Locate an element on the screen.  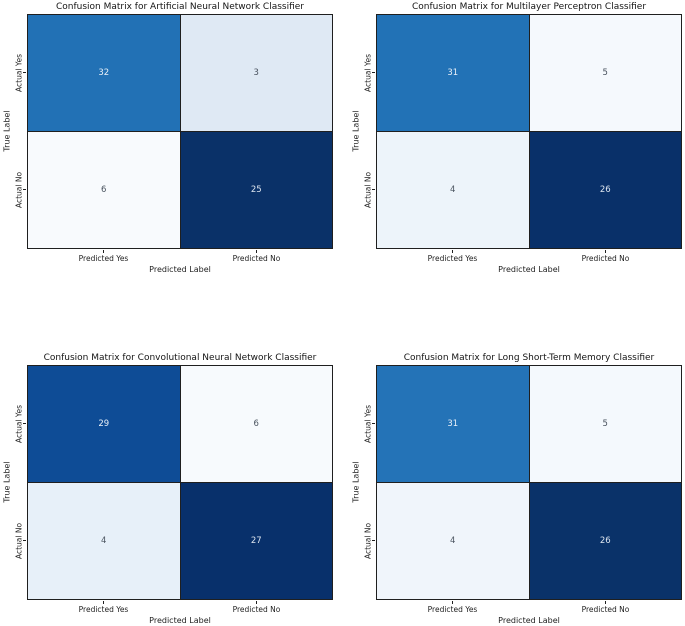
cell-value: 25 is located at coordinates (256, 190).